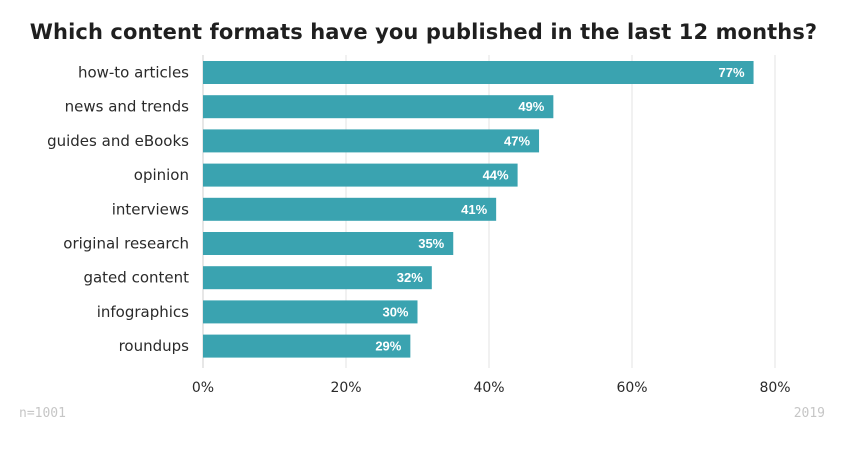 The image size is (847, 466). Describe the element at coordinates (345, 388) in the screenshot. I see `x-tick-label: 20%` at that location.